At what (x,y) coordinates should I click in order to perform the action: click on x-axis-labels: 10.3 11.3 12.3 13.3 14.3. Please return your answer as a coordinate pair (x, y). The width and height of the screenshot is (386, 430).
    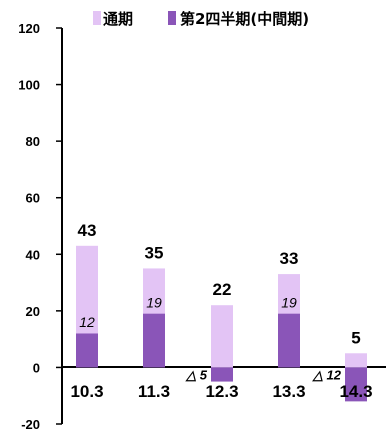
    Looking at the image, I should click on (221, 391).